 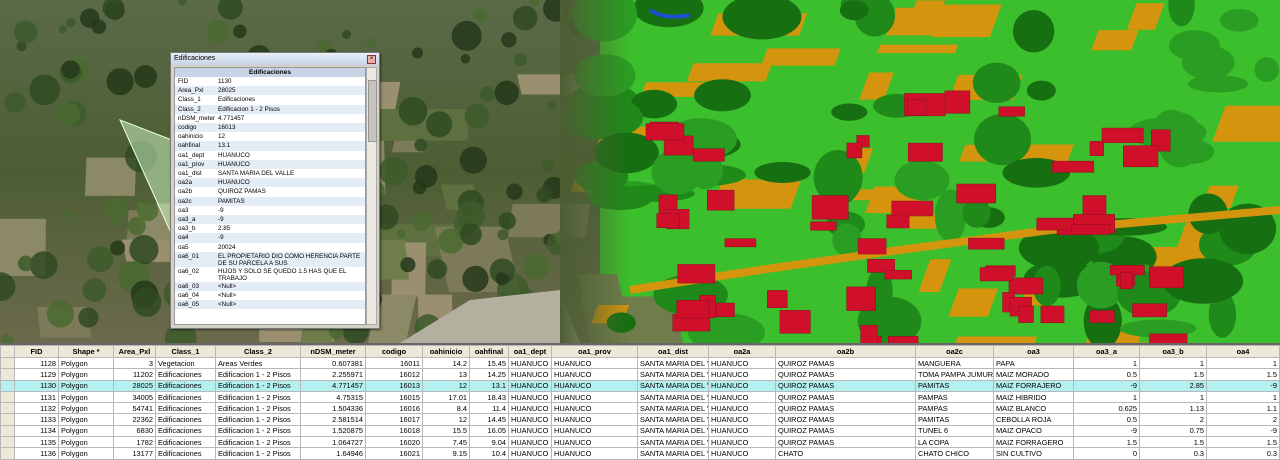 What do you see at coordinates (86, 351) in the screenshot?
I see `column-header: Shape *` at bounding box center [86, 351].